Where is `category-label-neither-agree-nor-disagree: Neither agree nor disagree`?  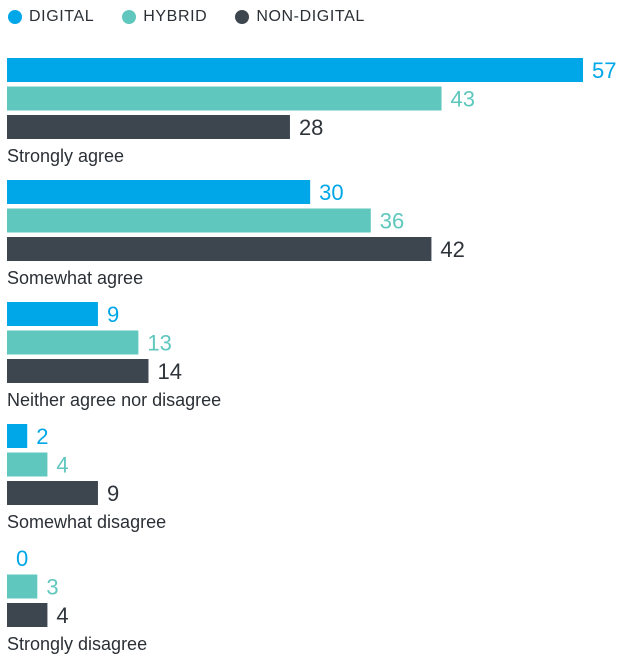
category-label-neither-agree-nor-disagree: Neither agree nor disagree is located at coordinates (114, 400).